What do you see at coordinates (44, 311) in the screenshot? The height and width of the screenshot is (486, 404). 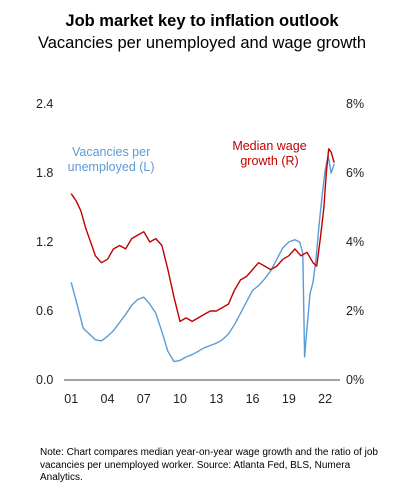 I see `y-left-tick-label: 0.6` at bounding box center [44, 311].